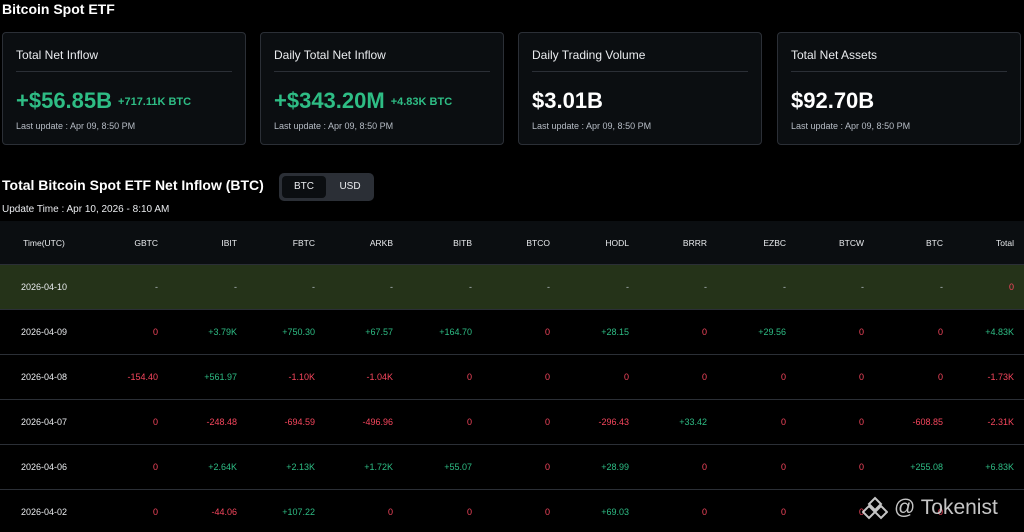 The width and height of the screenshot is (1024, 532). What do you see at coordinates (934, 242) in the screenshot?
I see `column-header-btc: BTC` at bounding box center [934, 242].